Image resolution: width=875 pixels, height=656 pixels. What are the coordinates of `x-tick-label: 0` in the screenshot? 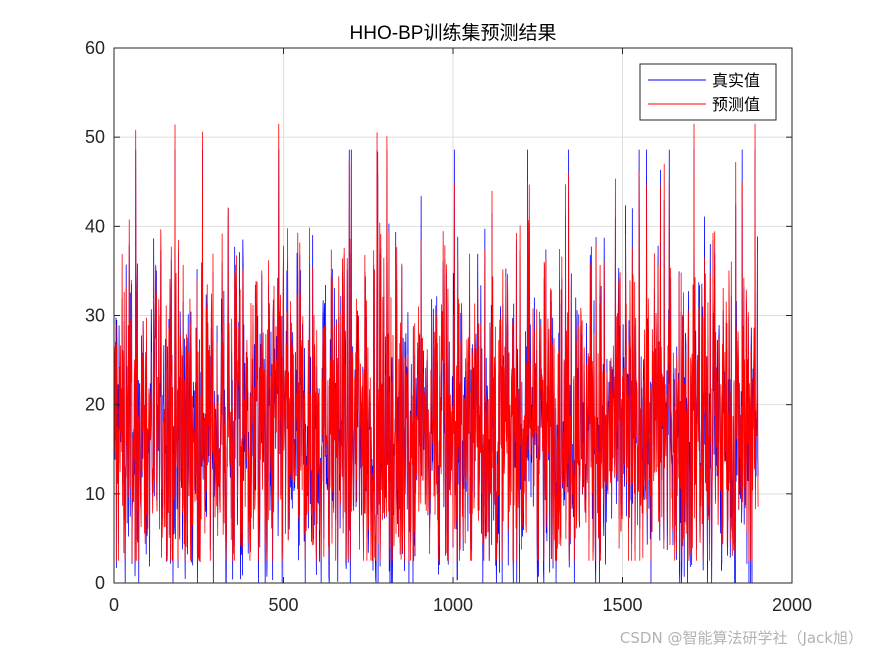 It's located at (114, 605).